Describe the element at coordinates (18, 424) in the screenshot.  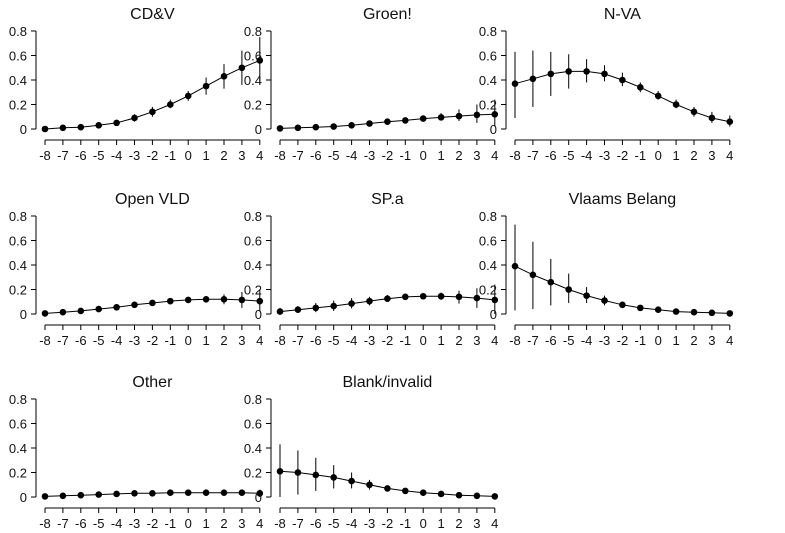
I see `y-tick-label: 0.6` at that location.